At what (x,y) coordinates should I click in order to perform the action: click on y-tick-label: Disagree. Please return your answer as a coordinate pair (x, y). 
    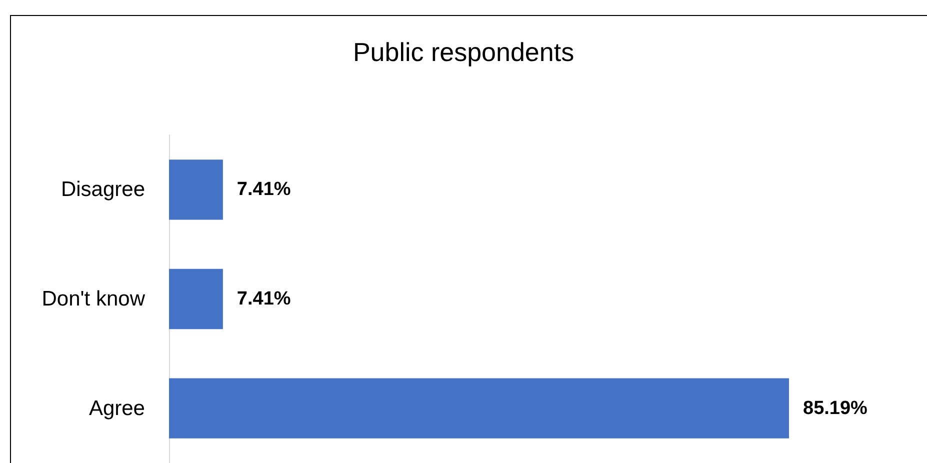
    Looking at the image, I should click on (102, 190).